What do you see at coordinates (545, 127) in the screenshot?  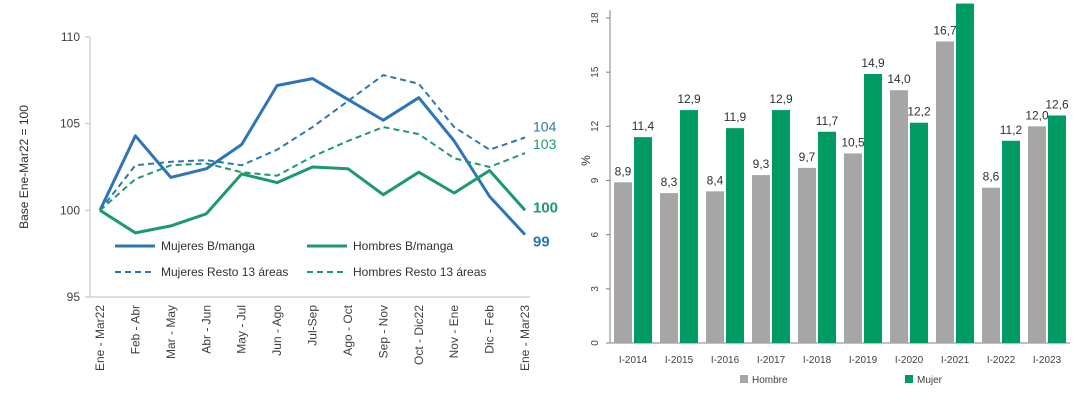 I see `series-end-label: 104` at bounding box center [545, 127].